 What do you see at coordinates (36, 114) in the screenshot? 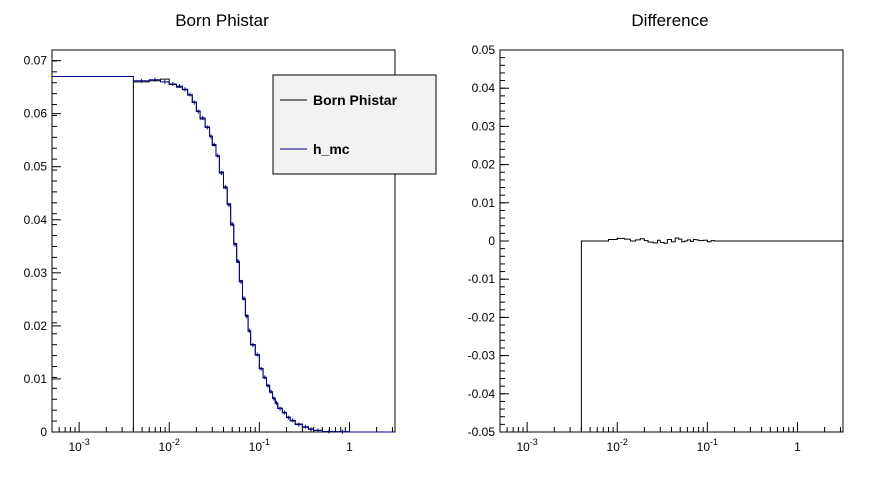
I see `y-tick-label: 0.06` at bounding box center [36, 114].